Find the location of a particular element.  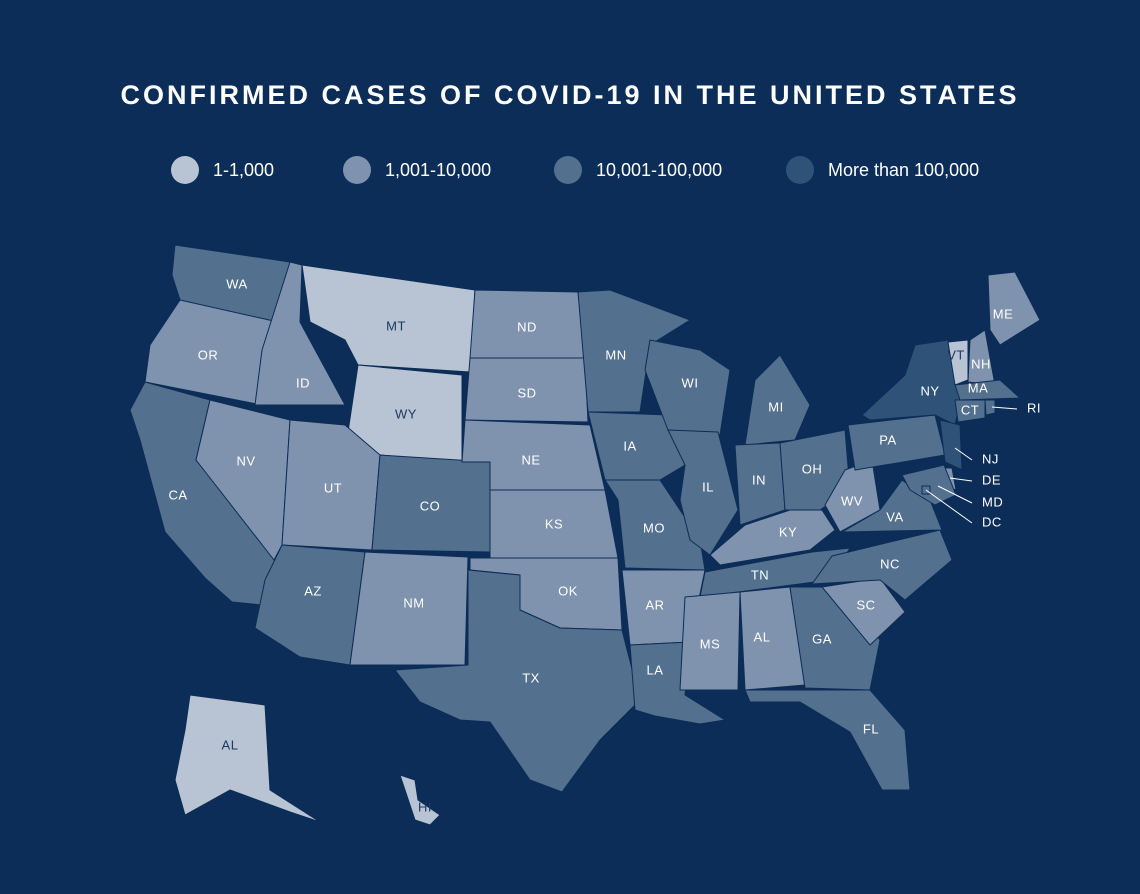

state-label: MS is located at coordinates (710, 643).